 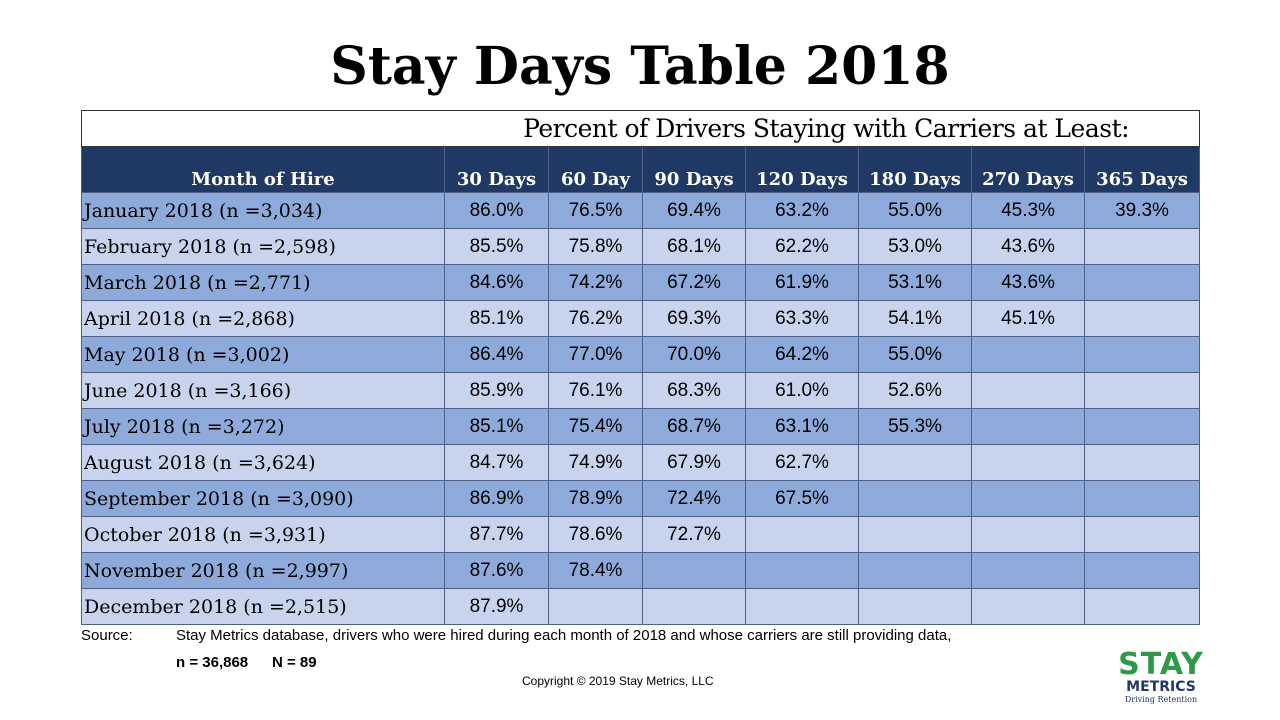 What do you see at coordinates (263, 318) in the screenshot?
I see `month-cell: April 2018 (n =2,868)` at bounding box center [263, 318].